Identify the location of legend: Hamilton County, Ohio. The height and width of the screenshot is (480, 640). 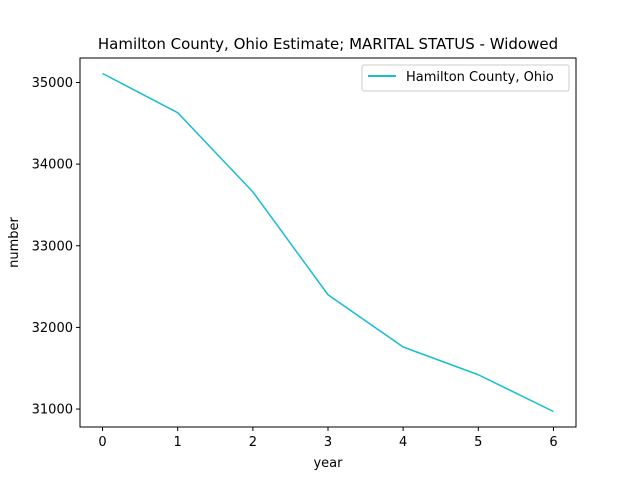
(465, 78).